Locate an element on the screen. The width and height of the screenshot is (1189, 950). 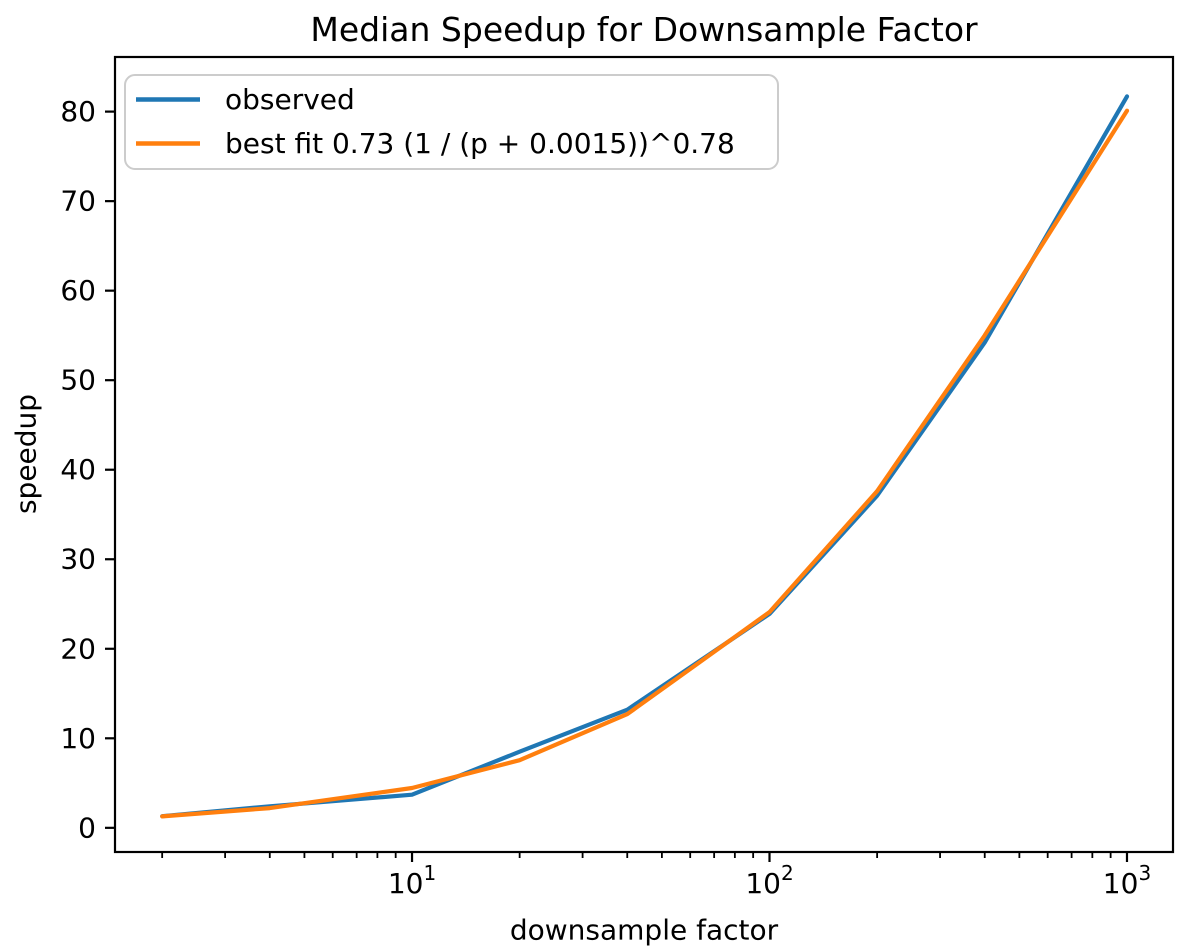
y-tick-label: 80 is located at coordinates (78, 111).